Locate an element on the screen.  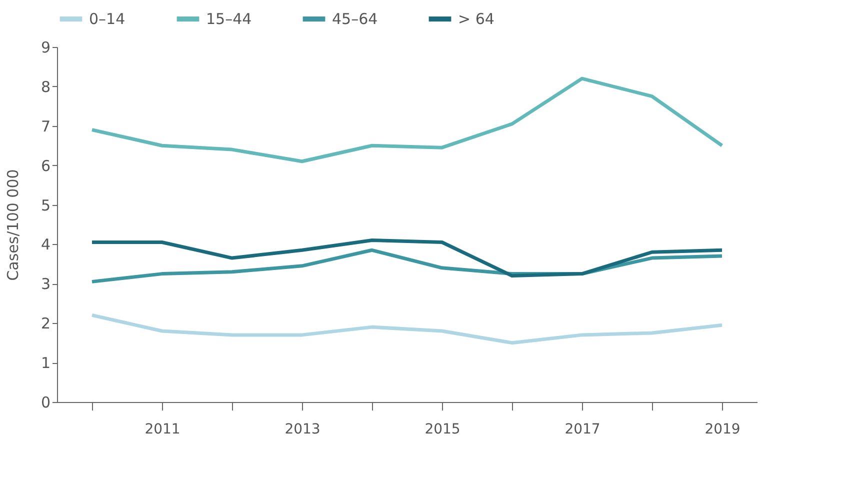
legend-label: 45–64 is located at coordinates (355, 19).